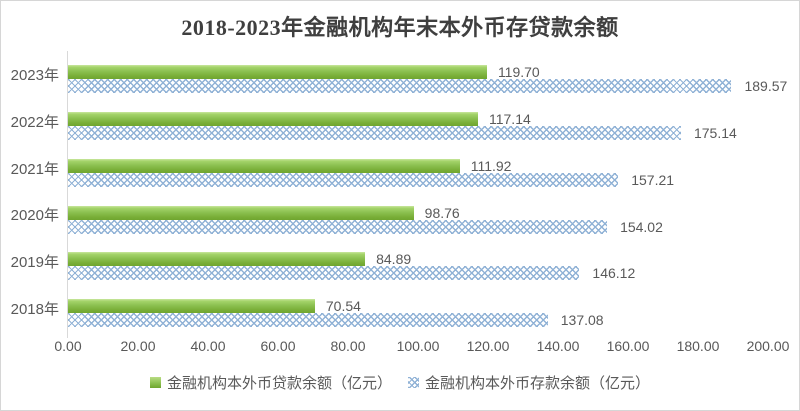  I want to click on x-tick-label: 40.00, so click(208, 346).